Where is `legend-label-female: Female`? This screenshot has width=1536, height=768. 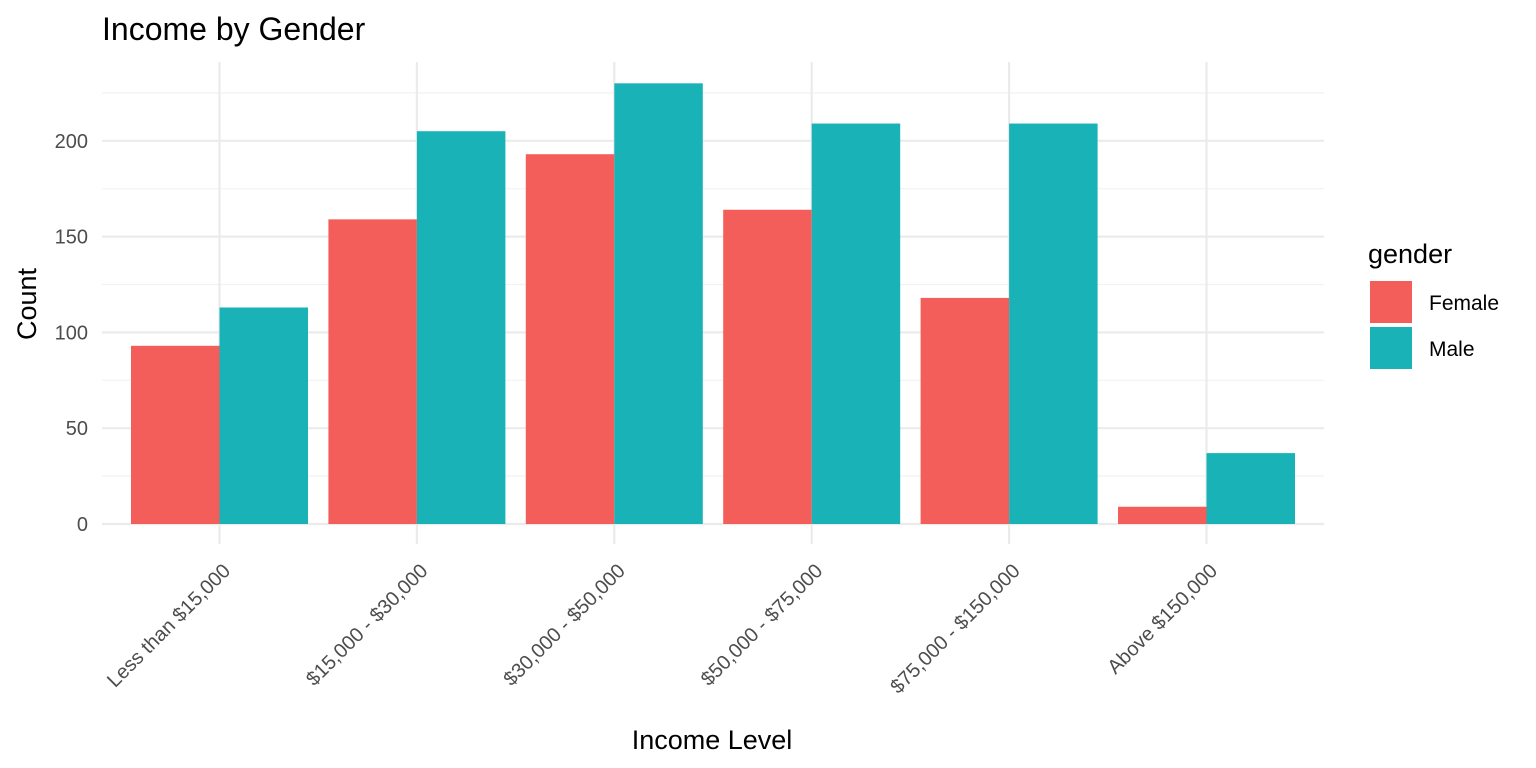 legend-label-female: Female is located at coordinates (1464, 303).